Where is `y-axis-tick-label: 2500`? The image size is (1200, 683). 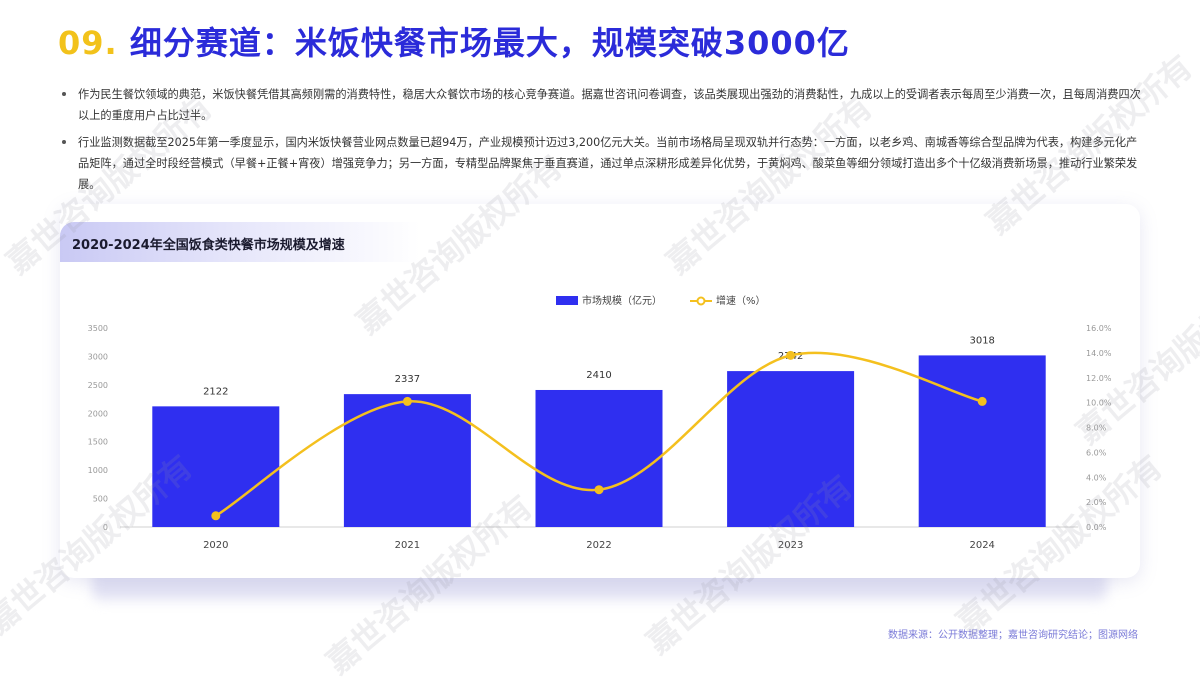
y-axis-tick-label: 2500 is located at coordinates (98, 385).